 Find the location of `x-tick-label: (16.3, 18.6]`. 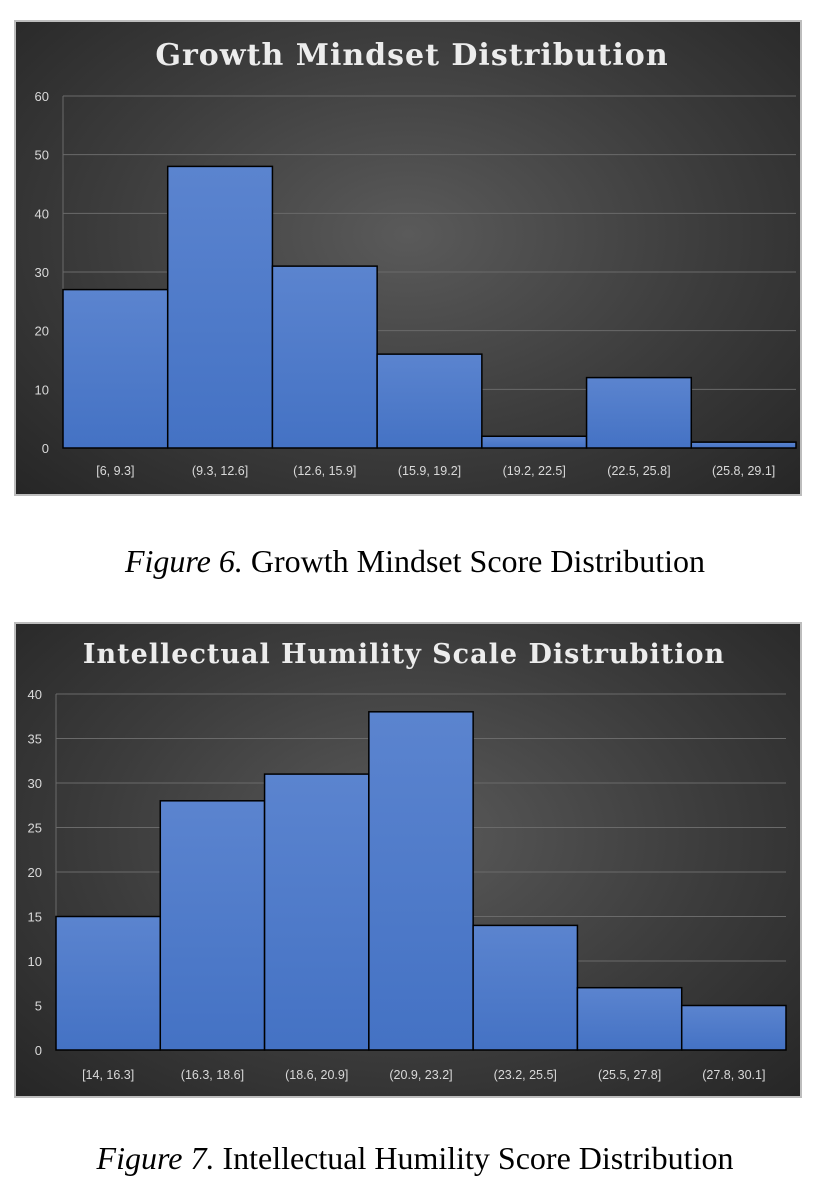

x-tick-label: (16.3, 18.6] is located at coordinates (212, 1075).